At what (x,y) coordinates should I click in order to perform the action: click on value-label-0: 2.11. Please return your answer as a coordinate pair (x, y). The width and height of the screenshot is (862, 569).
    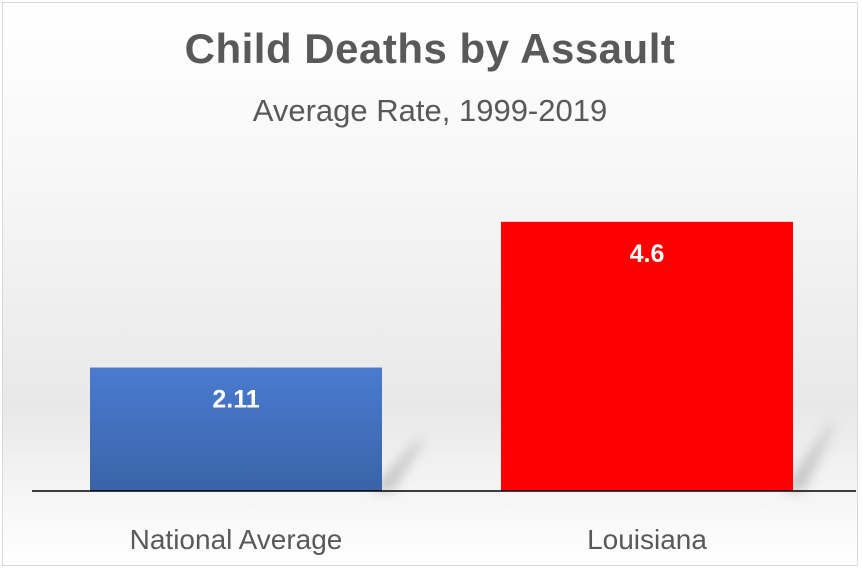
    Looking at the image, I should click on (235, 400).